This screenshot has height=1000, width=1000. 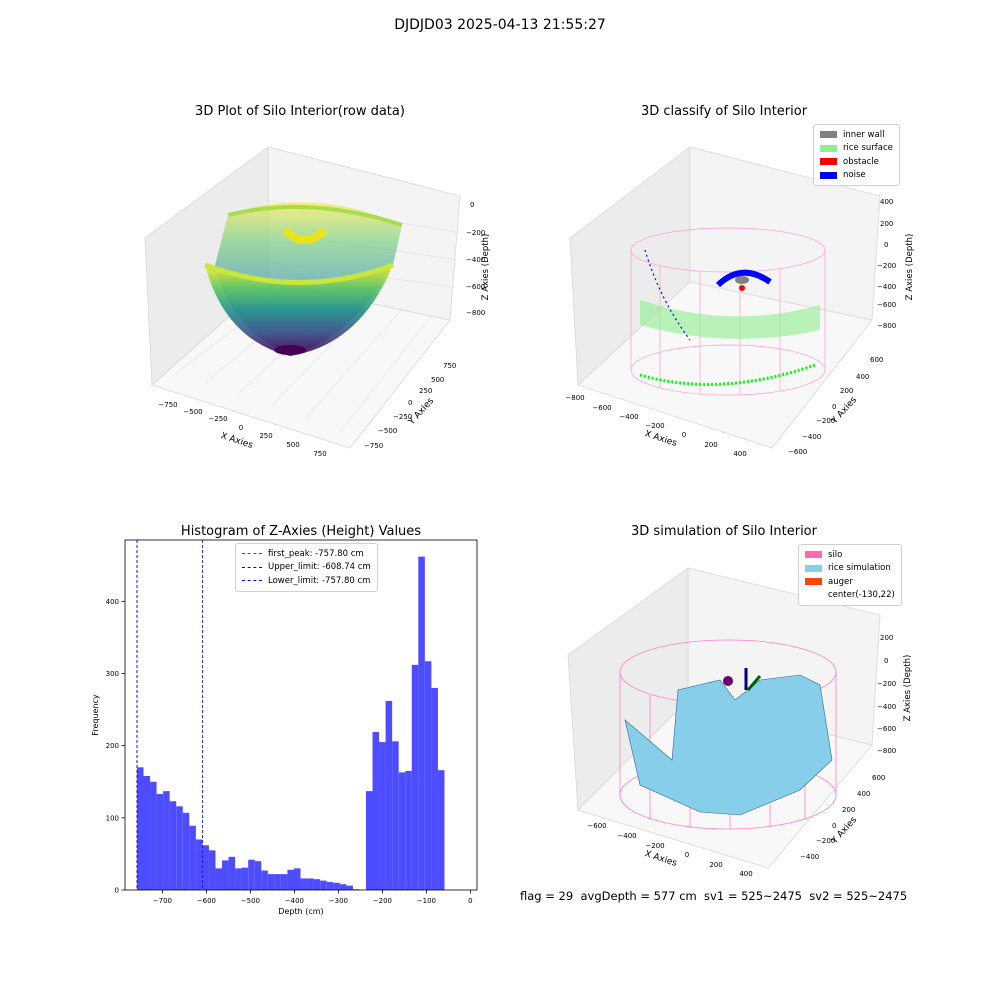 I want to click on raw-ytick: −750, so click(x=373, y=446).